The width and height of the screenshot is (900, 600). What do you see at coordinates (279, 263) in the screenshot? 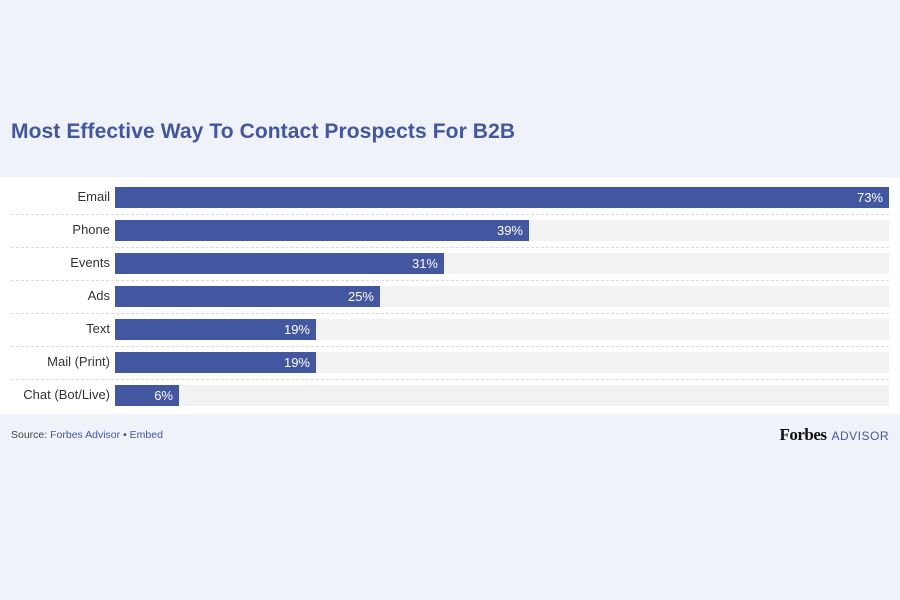
I see `bar: 31%` at bounding box center [279, 263].